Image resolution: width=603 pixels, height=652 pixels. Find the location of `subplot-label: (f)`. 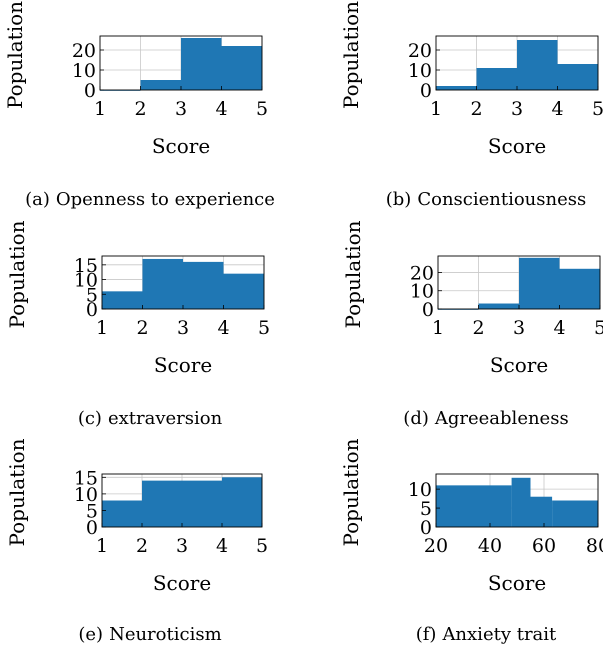

subplot-label: (f) is located at coordinates (426, 634).